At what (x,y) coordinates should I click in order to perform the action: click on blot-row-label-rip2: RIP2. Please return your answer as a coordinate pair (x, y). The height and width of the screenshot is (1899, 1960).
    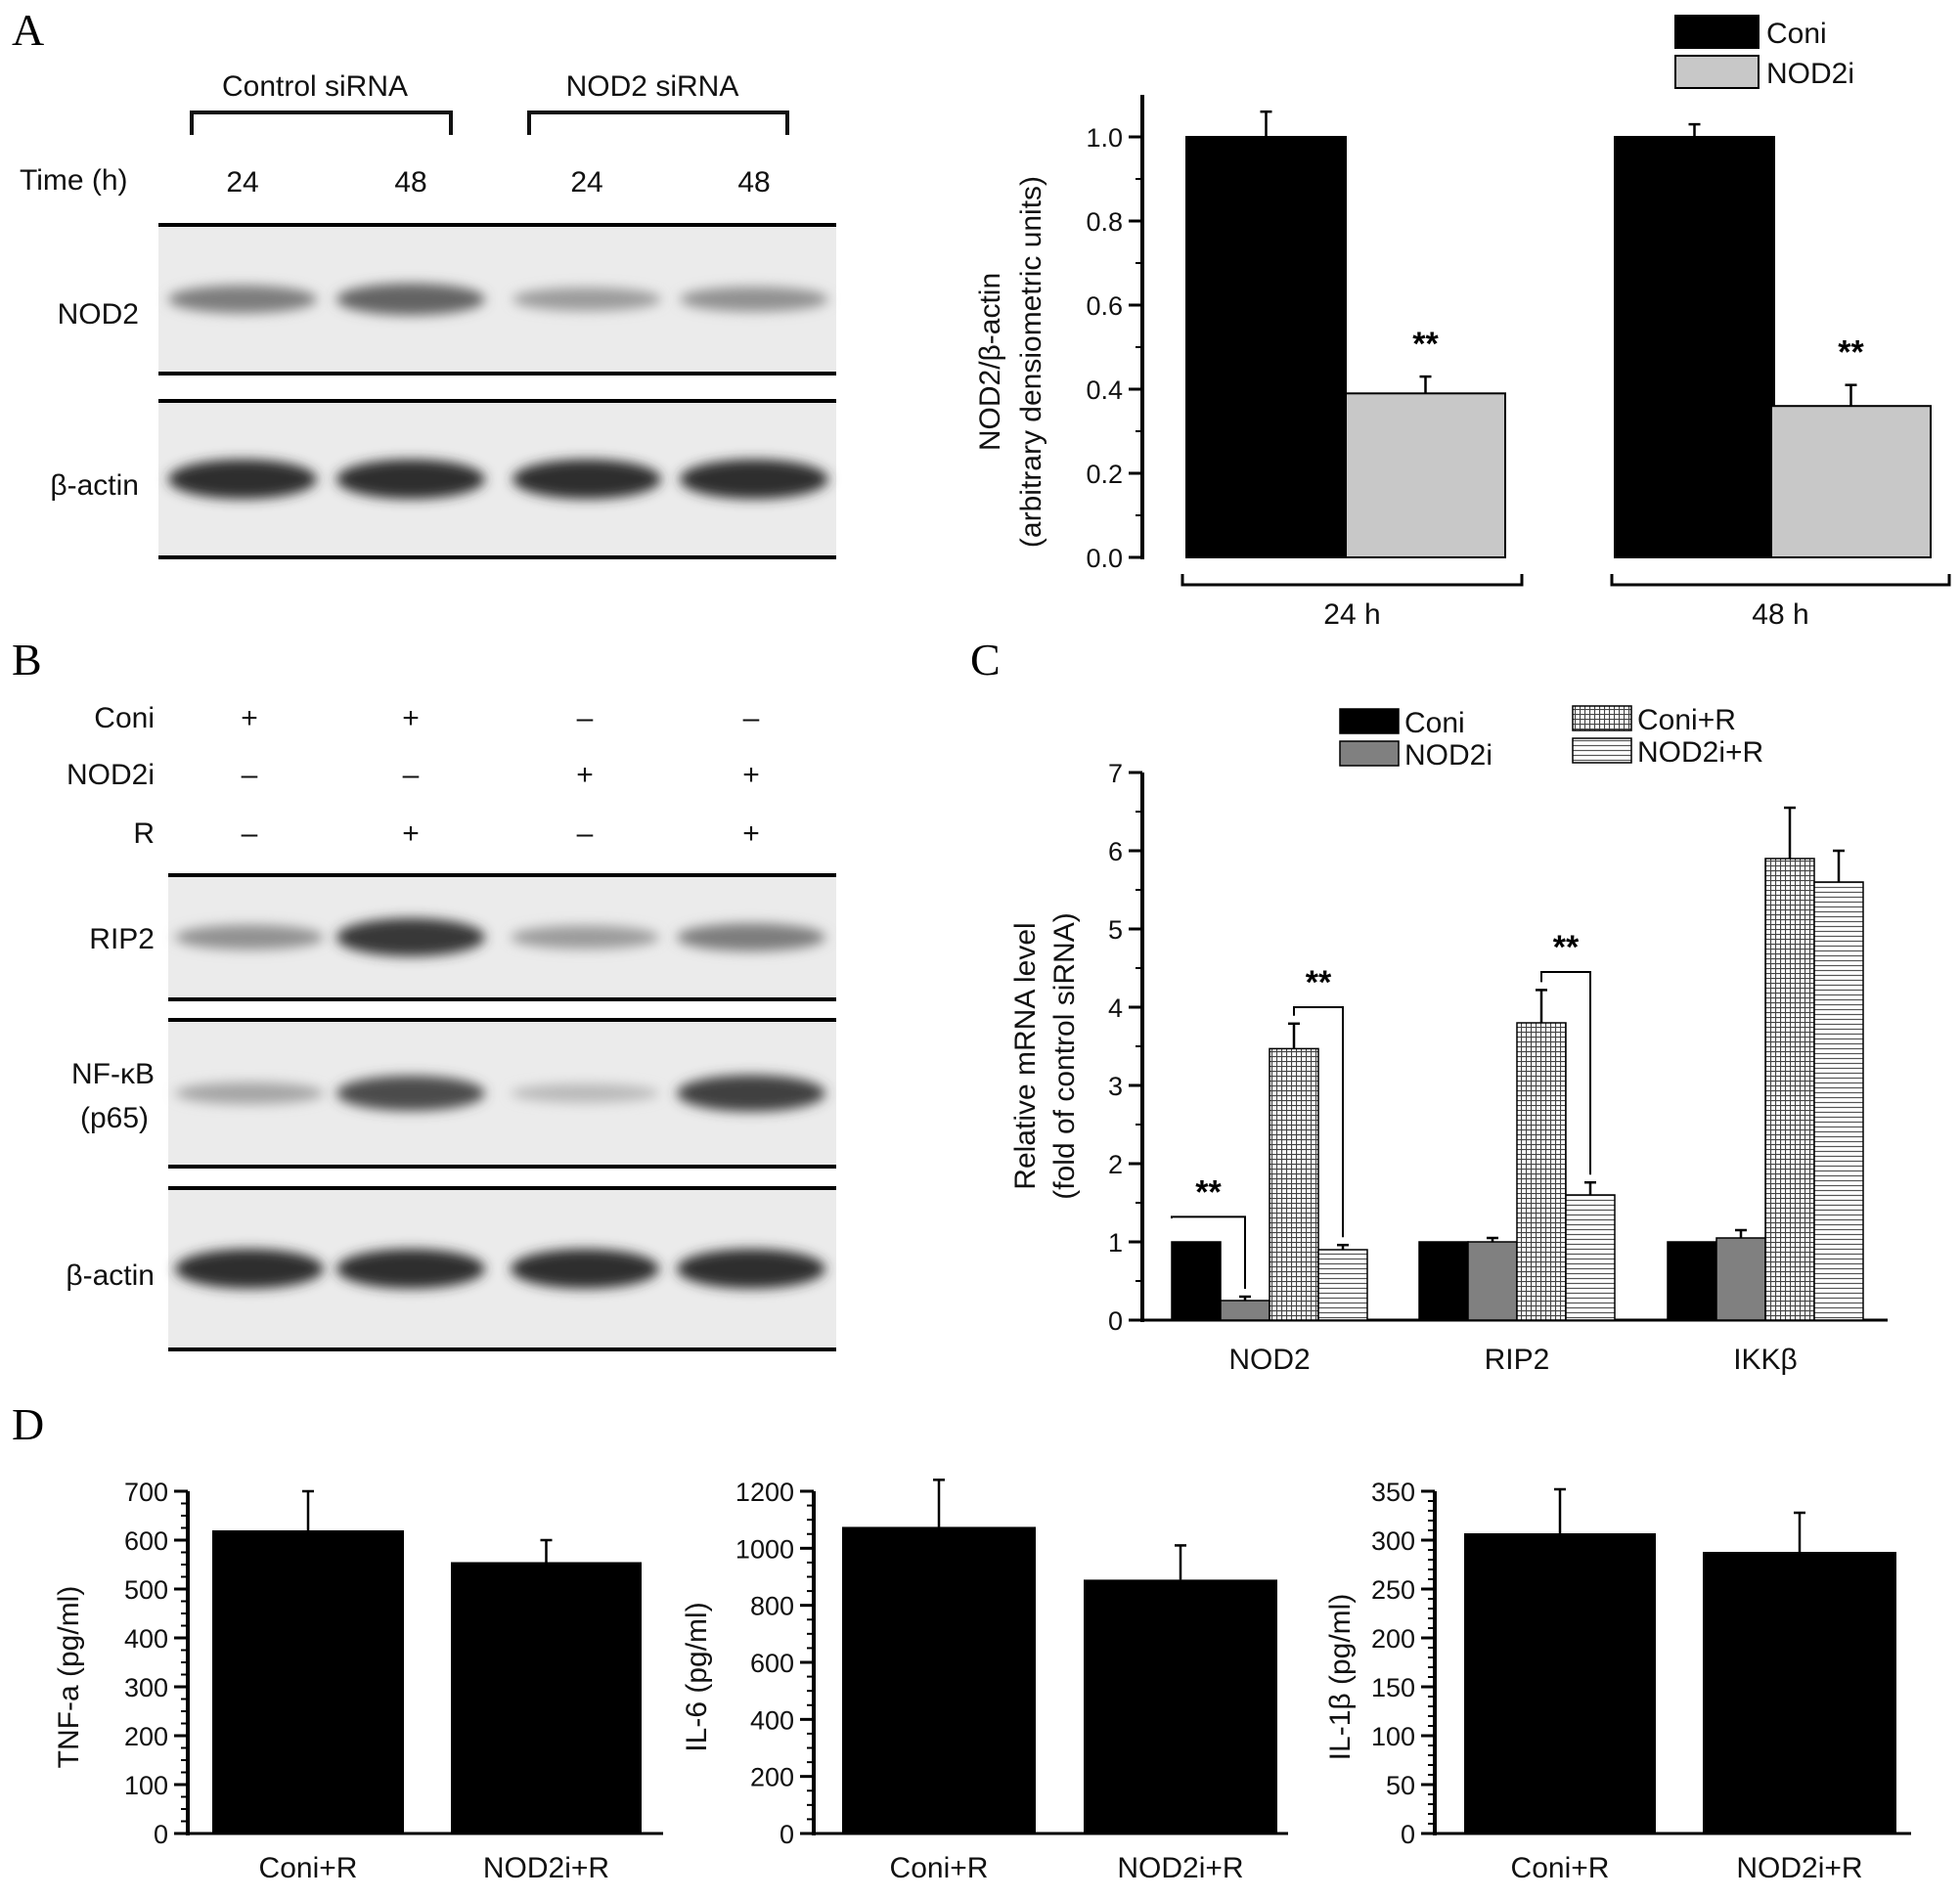
    Looking at the image, I should click on (122, 939).